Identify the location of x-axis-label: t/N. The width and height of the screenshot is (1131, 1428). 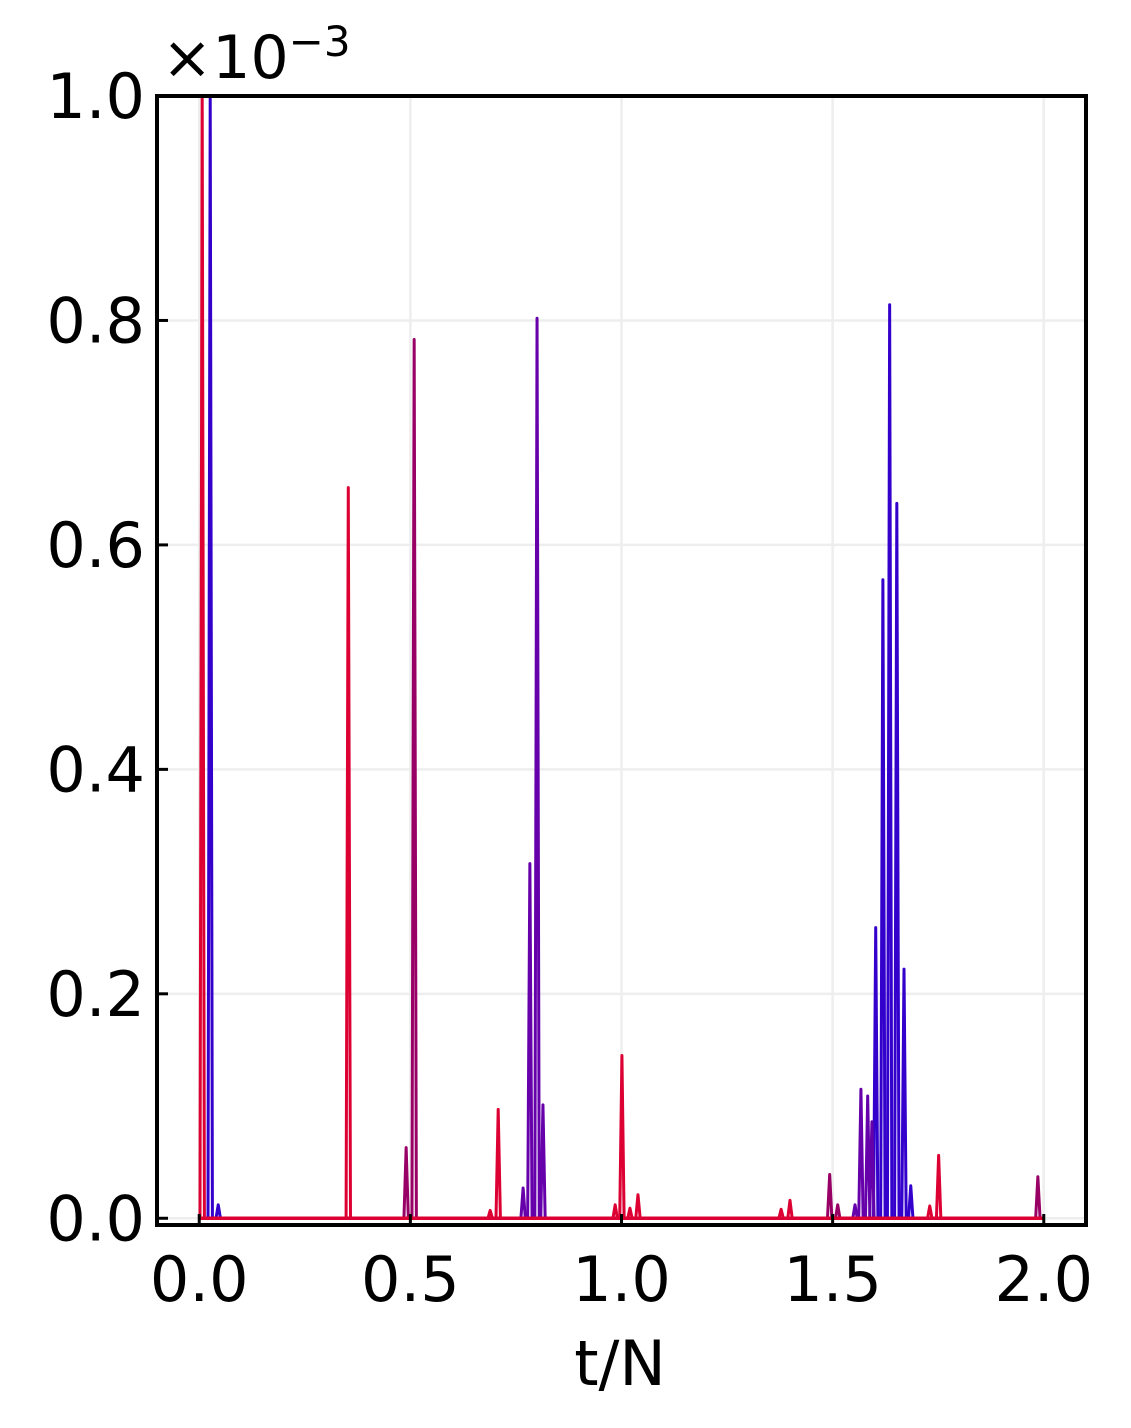
(620, 1363).